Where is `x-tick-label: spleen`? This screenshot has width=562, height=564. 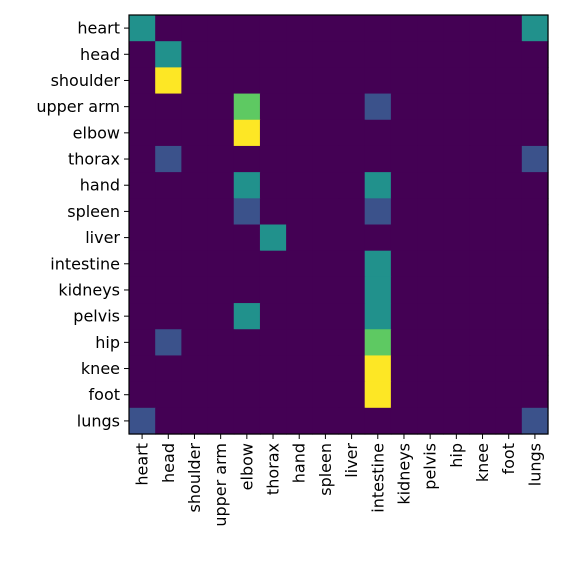 x-tick-label: spleen is located at coordinates (325, 469).